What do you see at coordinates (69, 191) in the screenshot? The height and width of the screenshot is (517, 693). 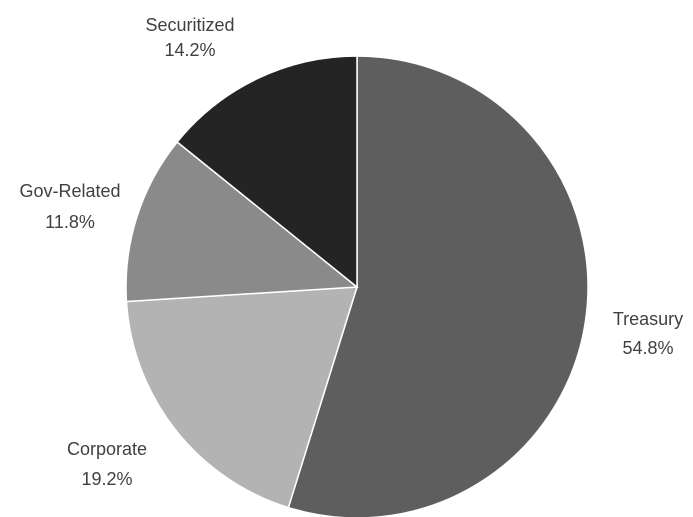 I see `label-gov-related-name: Gov-Related` at bounding box center [69, 191].